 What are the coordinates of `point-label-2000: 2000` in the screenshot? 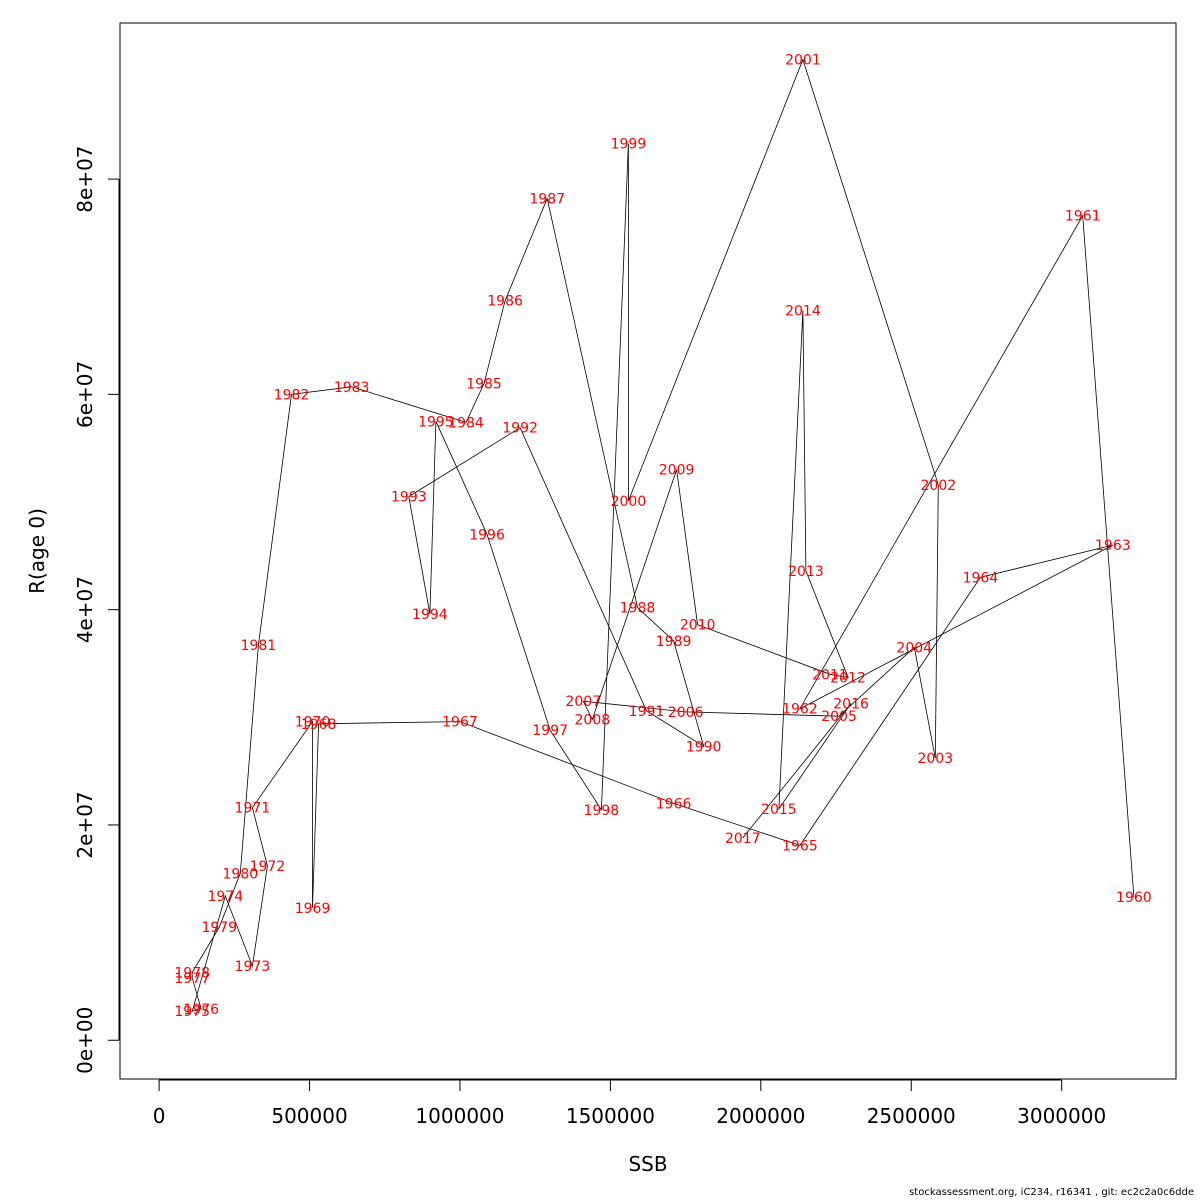 It's located at (629, 502).